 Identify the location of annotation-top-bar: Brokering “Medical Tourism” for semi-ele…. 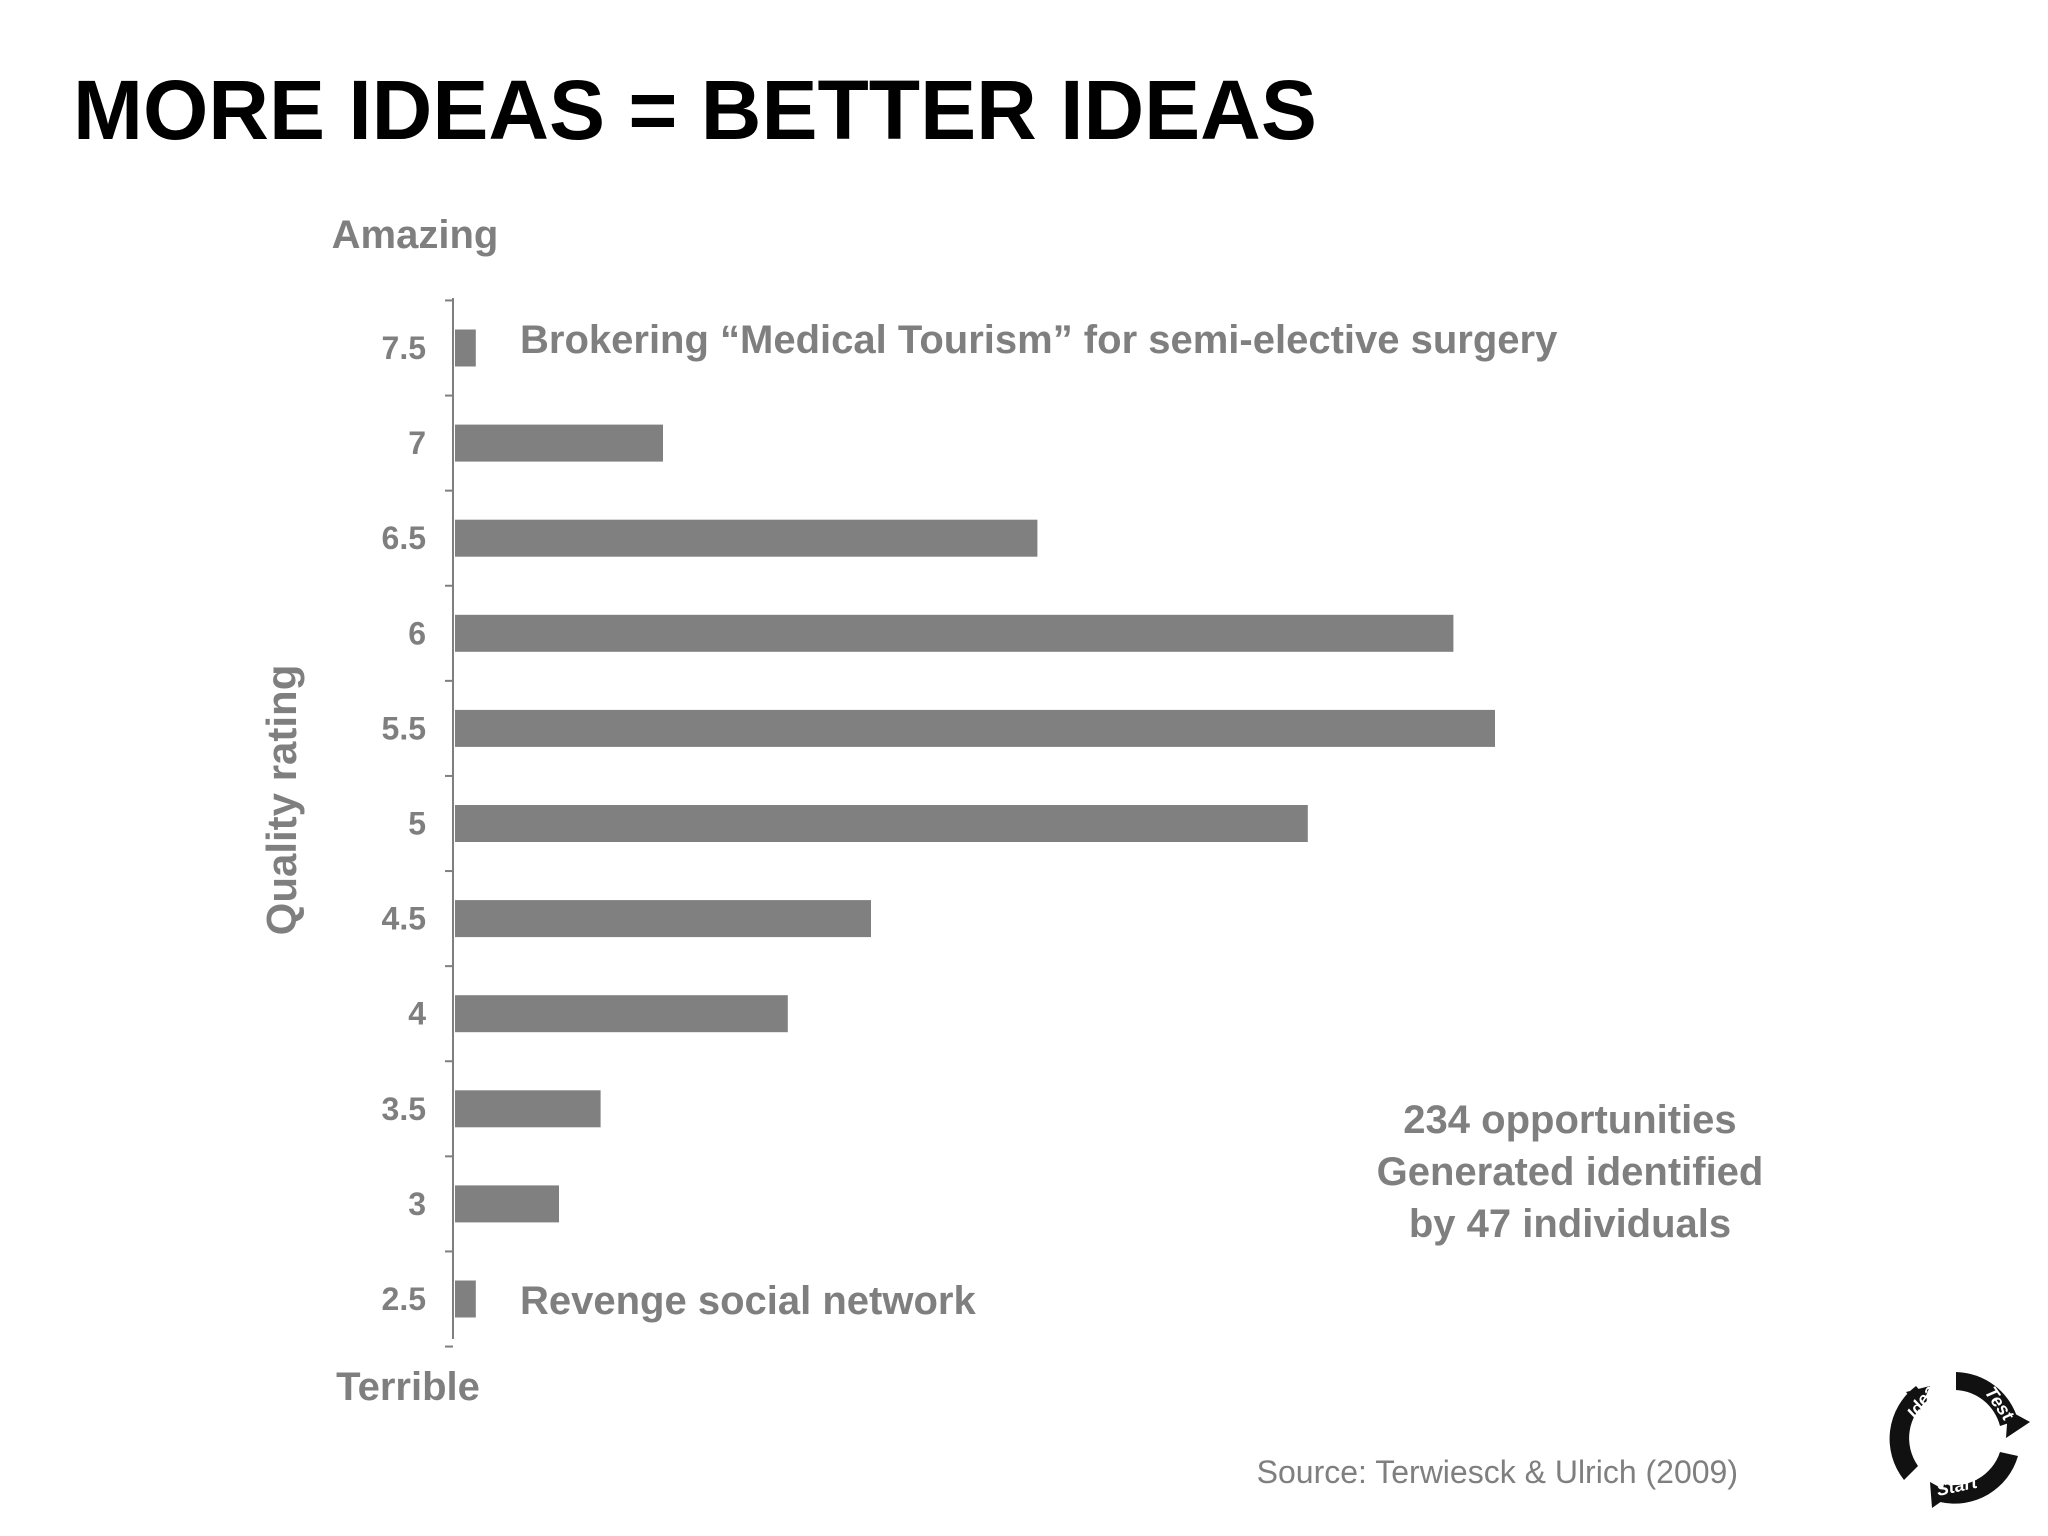
(1039, 340).